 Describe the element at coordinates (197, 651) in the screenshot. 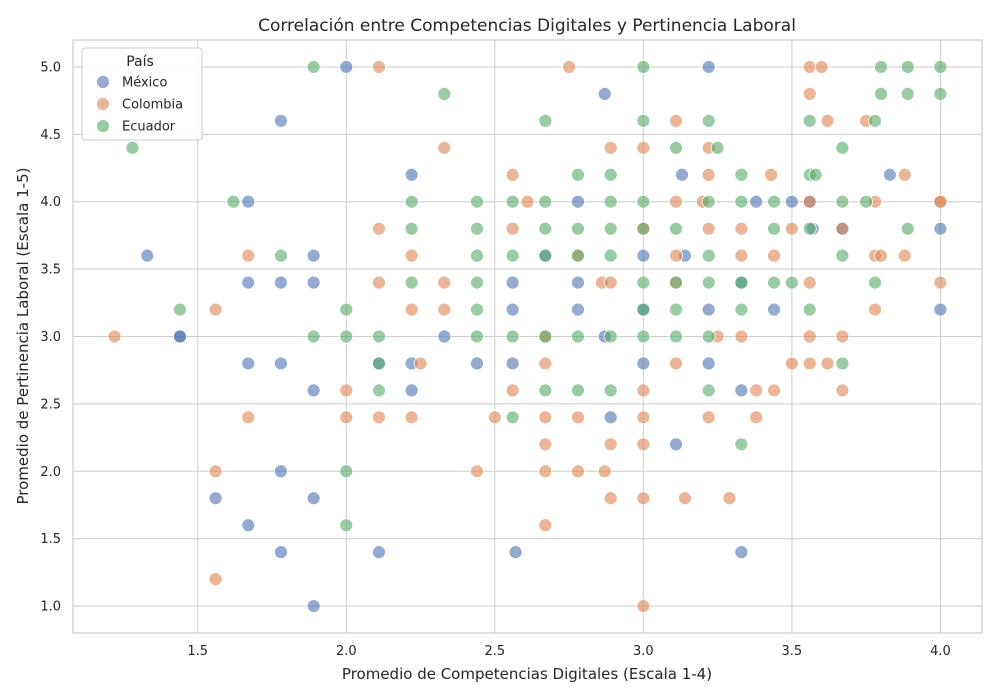

I see `x-tick-label: 1.5` at that location.